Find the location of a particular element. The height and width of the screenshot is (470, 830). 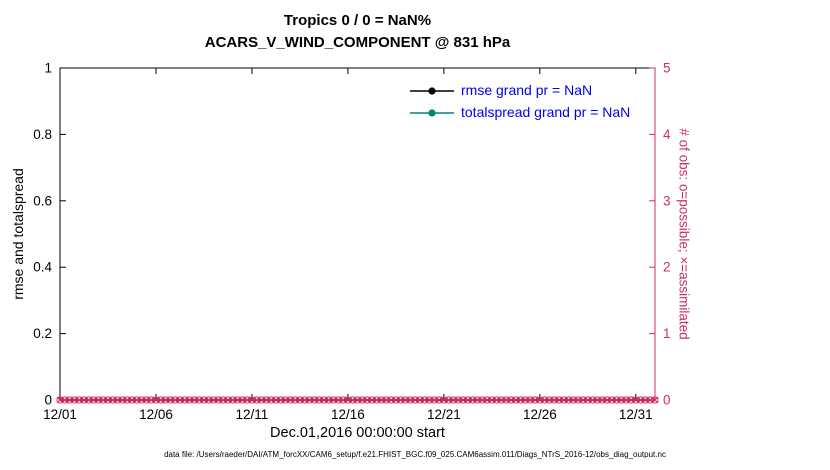

x-tick-label: 12/01 is located at coordinates (60, 414).